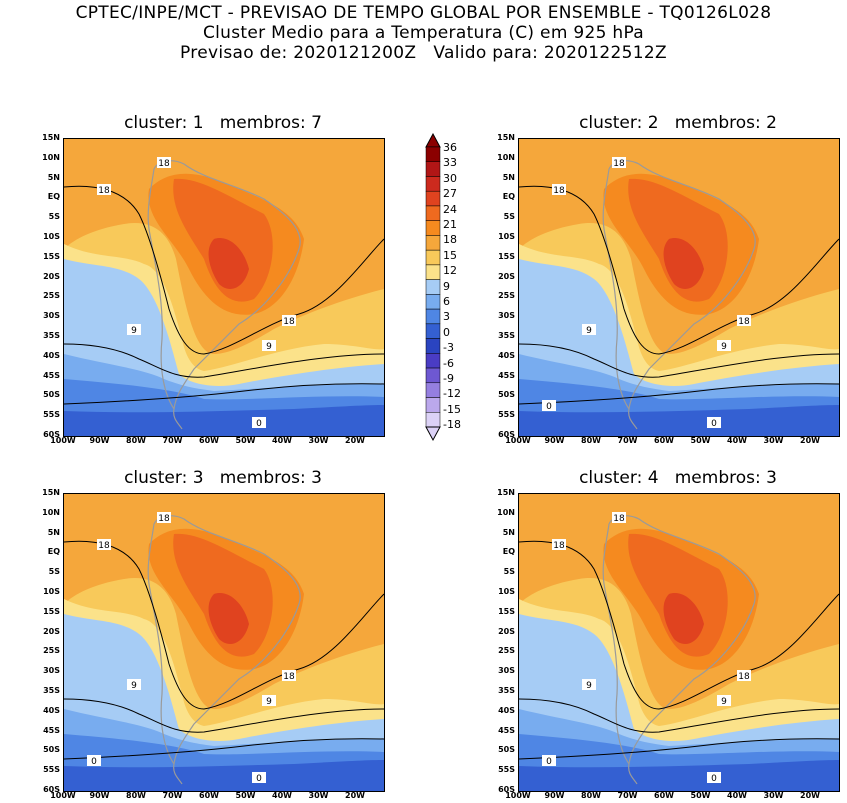 This screenshot has height=803, width=847. Describe the element at coordinates (506, 157) in the screenshot. I see `latitude-tick-label: 10N` at that location.